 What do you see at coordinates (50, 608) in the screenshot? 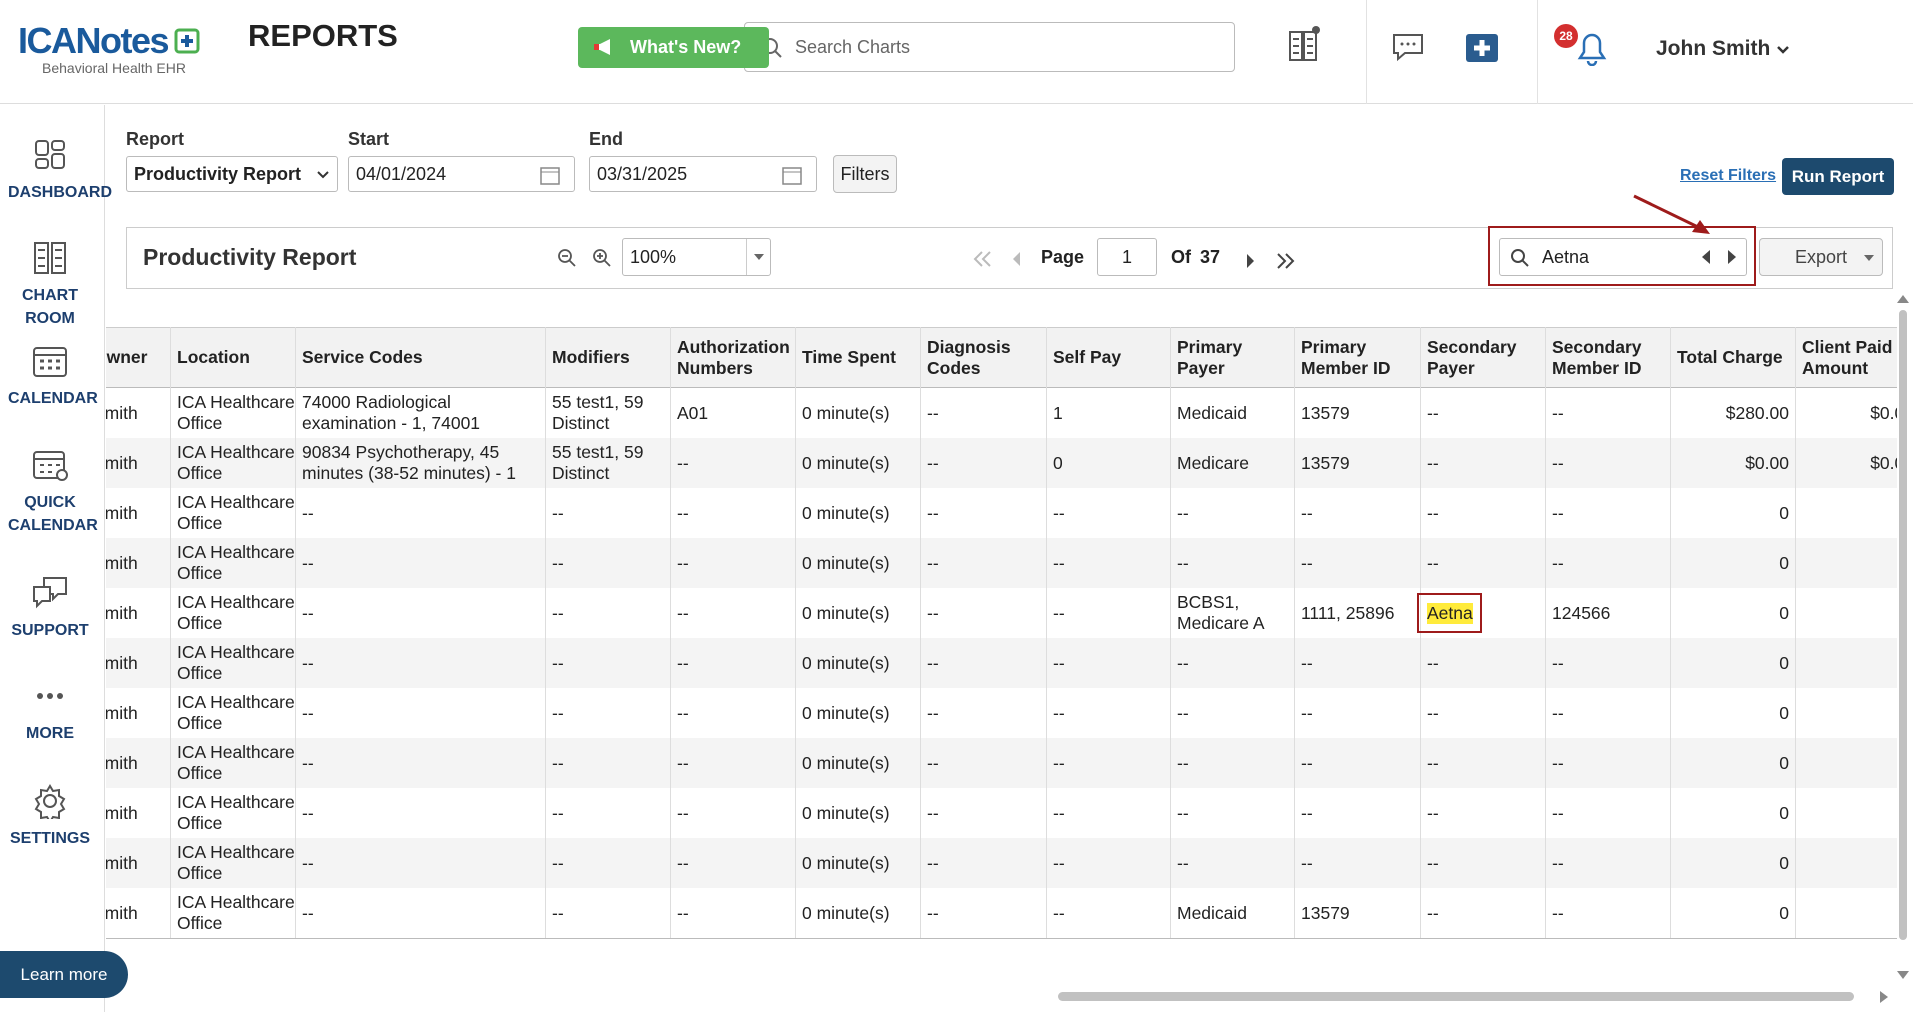
I see `nav-item: SUPPORT` at bounding box center [50, 608].